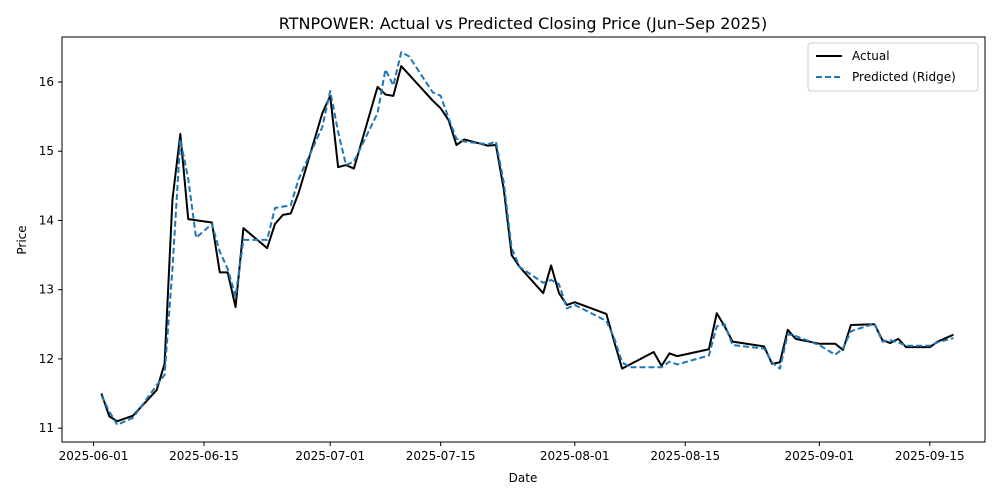 The image size is (1000, 500). I want to click on y-axis-title: Price, so click(22, 239).